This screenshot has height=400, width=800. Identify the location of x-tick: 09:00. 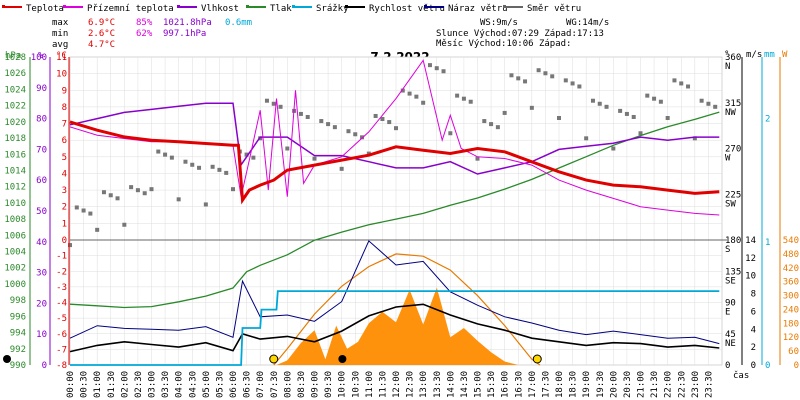
(316, 384).